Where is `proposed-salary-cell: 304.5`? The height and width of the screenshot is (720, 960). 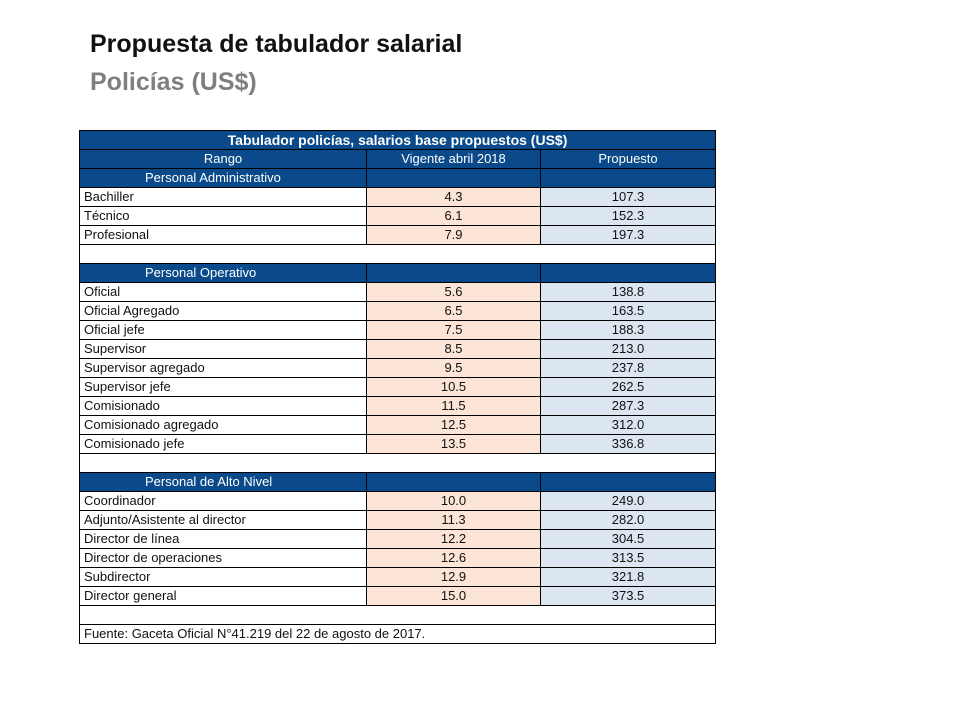
proposed-salary-cell: 304.5 is located at coordinates (628, 539).